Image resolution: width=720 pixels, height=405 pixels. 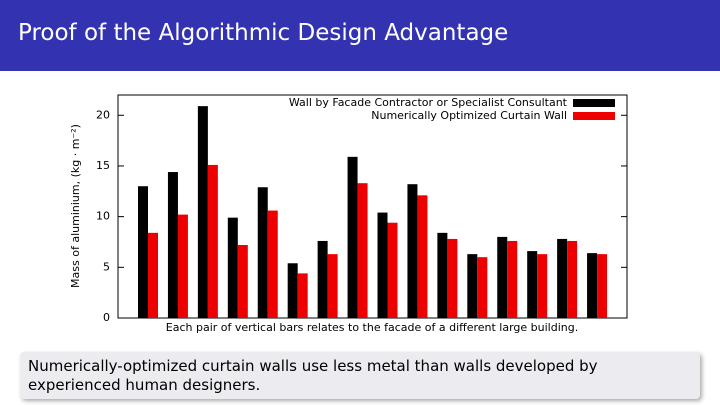 I want to click on y-tick-label: 10, so click(x=103, y=216).